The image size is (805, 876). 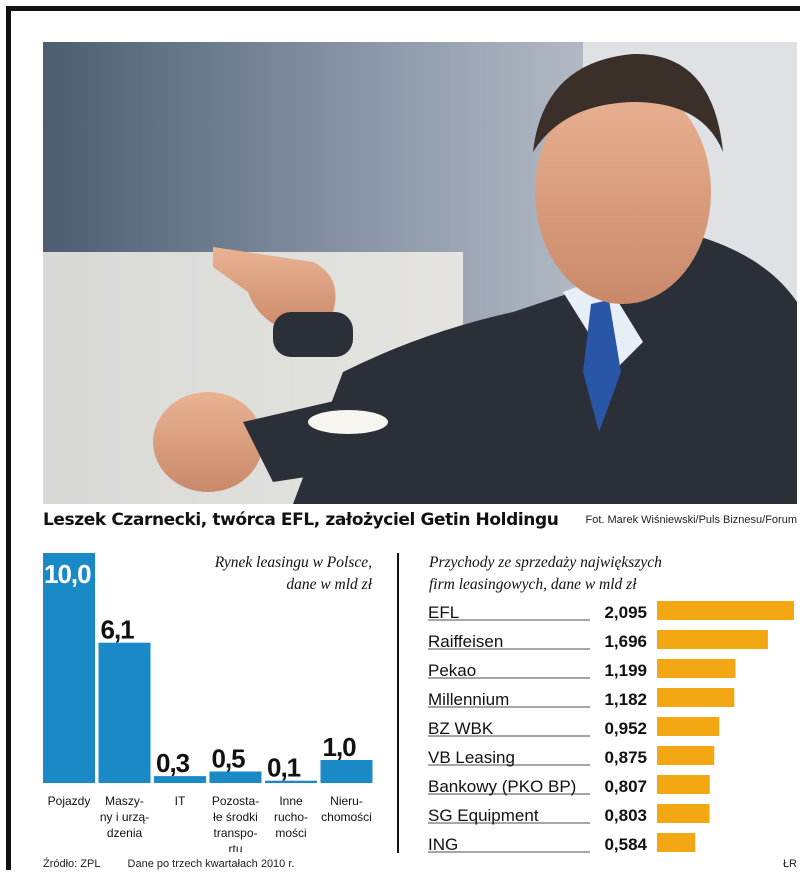 I want to click on chart-divider, so click(x=398, y=703).